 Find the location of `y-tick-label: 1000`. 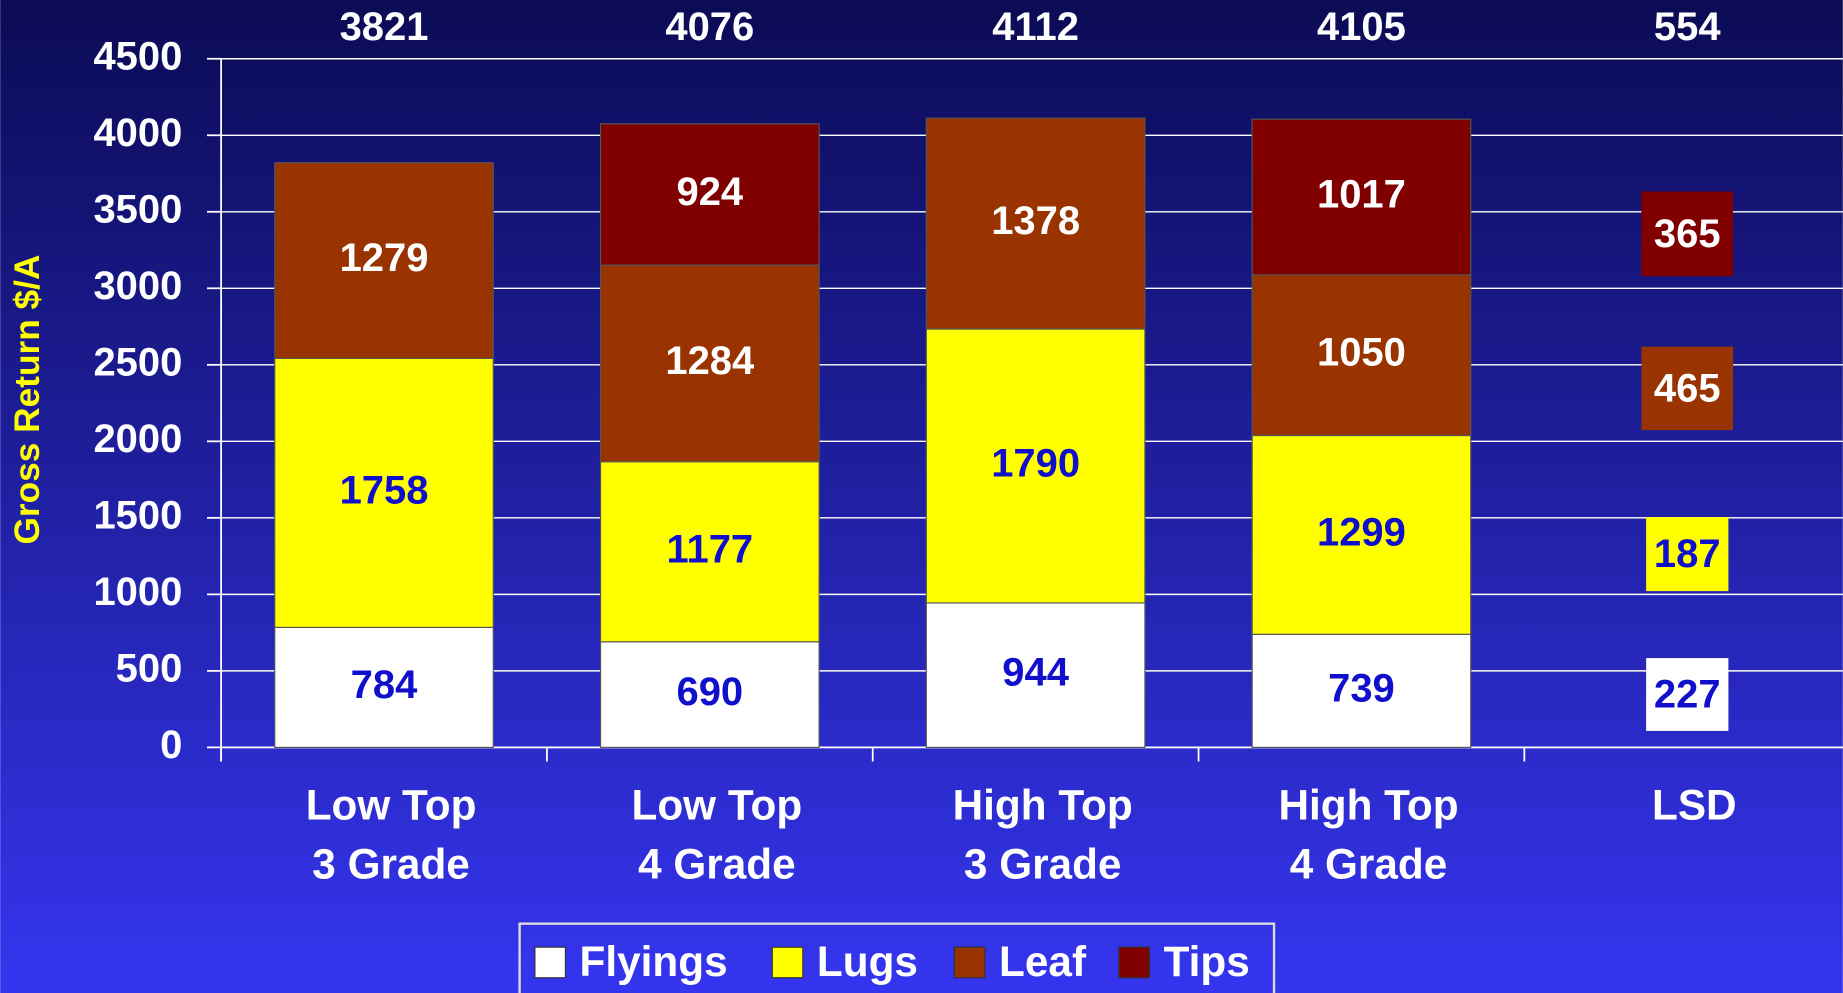

y-tick-label: 1000 is located at coordinates (137, 592).